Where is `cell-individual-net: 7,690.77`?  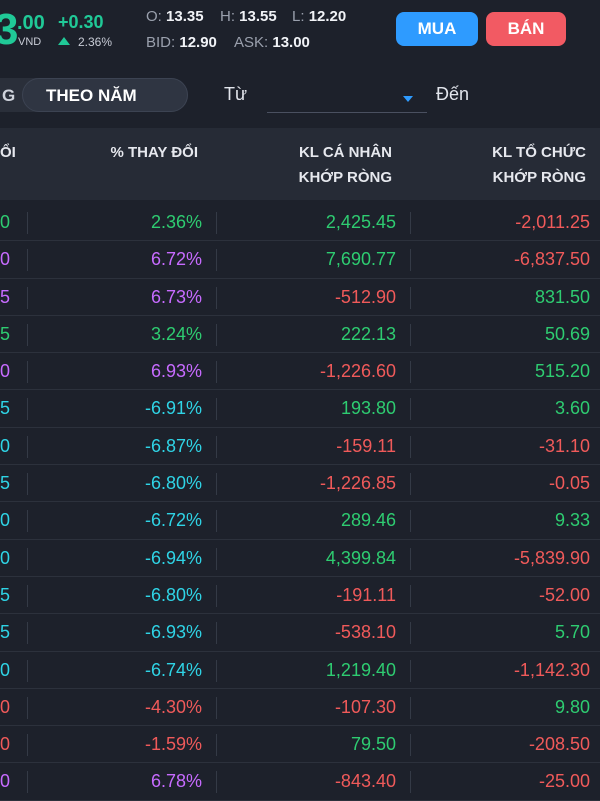 cell-individual-net: 7,690.77 is located at coordinates (360, 259).